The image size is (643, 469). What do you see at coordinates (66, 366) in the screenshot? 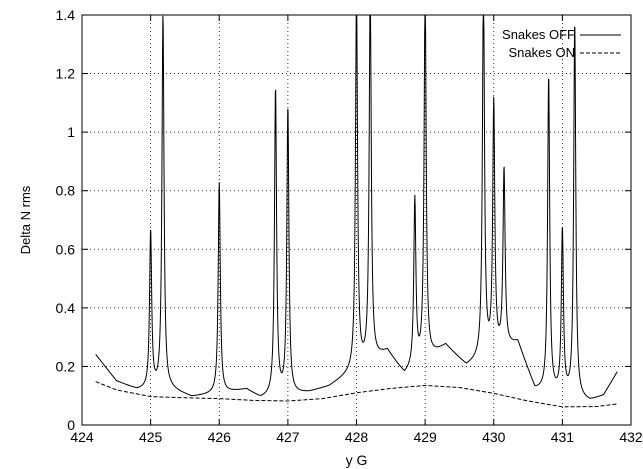
I see `y-tick-label: 0.2` at bounding box center [66, 366].